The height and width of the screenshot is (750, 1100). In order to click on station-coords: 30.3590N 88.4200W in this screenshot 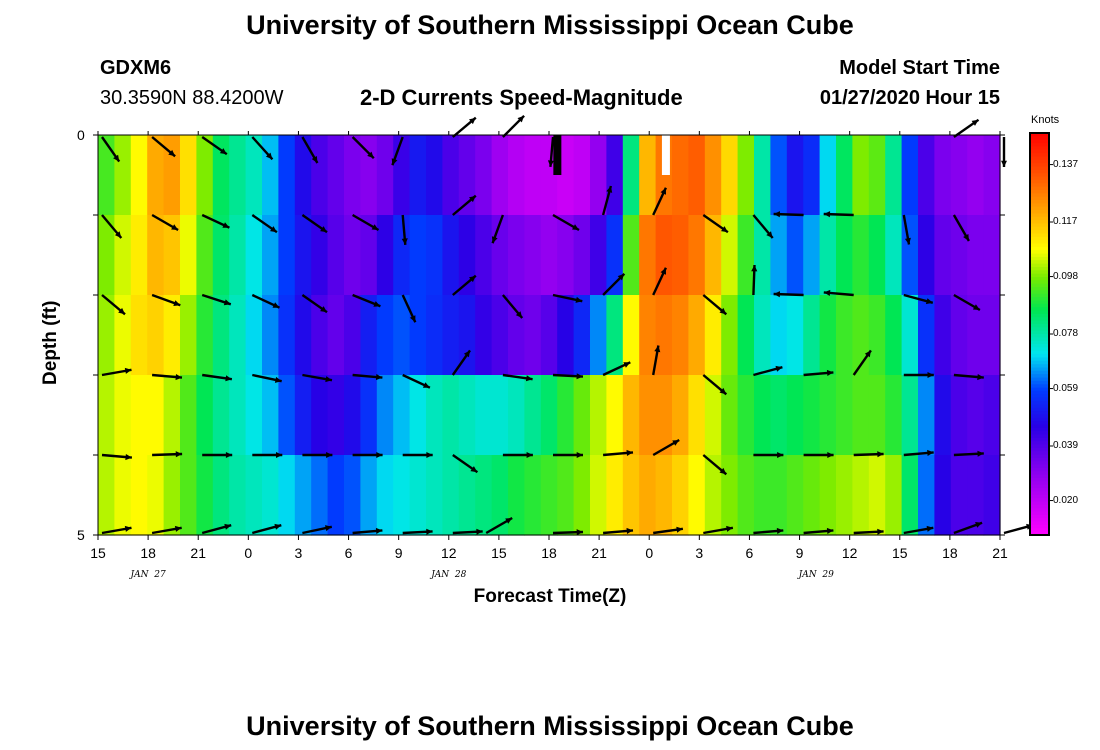, I will do `click(192, 98)`.